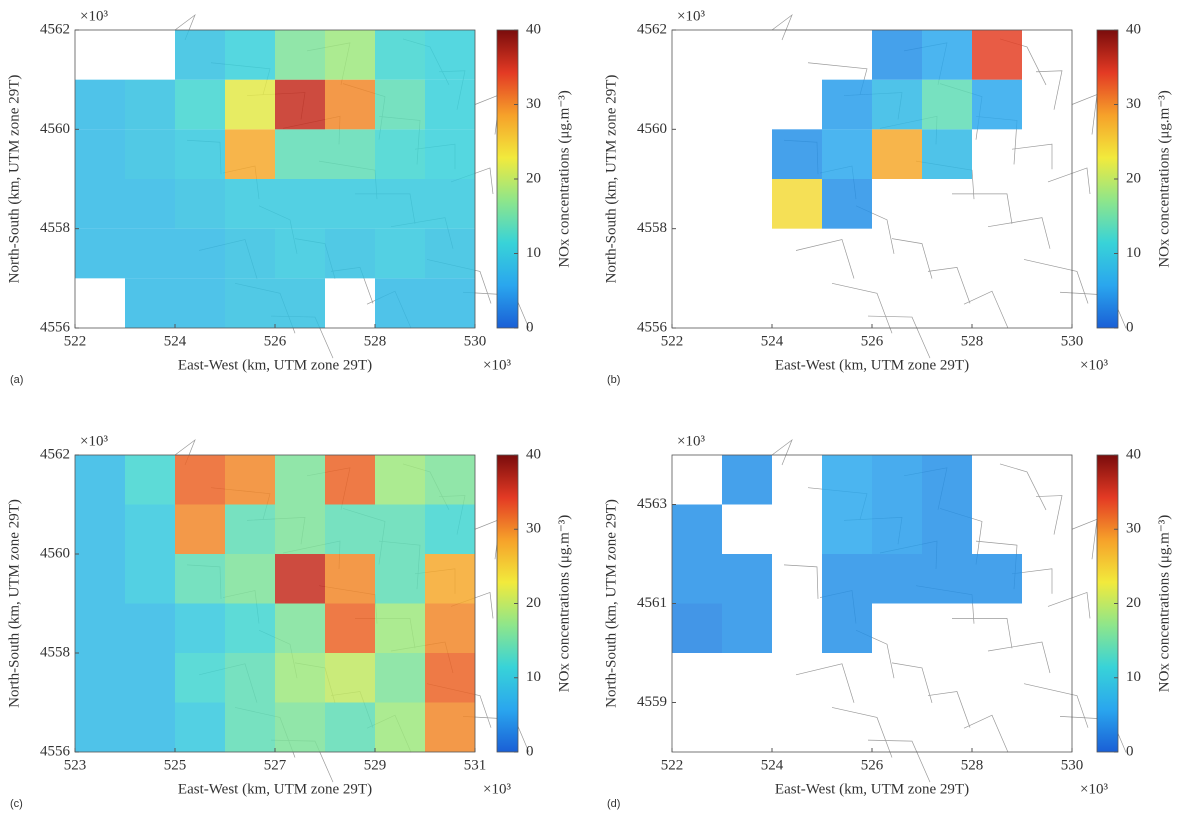 The width and height of the screenshot is (1185, 816). I want to click on y-tick-label: 4560, so click(55, 553).